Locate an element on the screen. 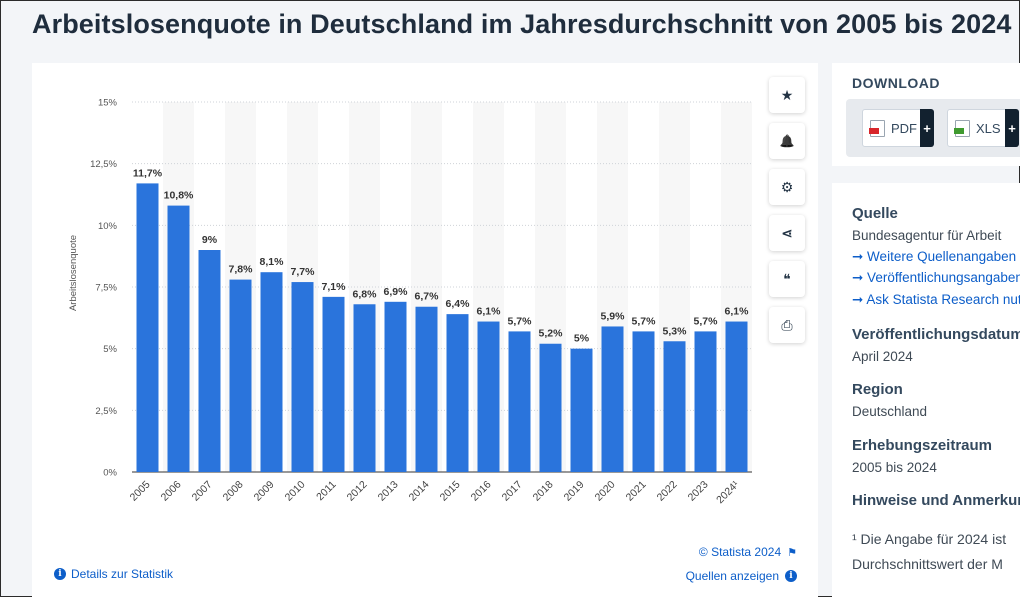  download-panel: DOWNLOAD PDF + XLS + is located at coordinates (926, 114).